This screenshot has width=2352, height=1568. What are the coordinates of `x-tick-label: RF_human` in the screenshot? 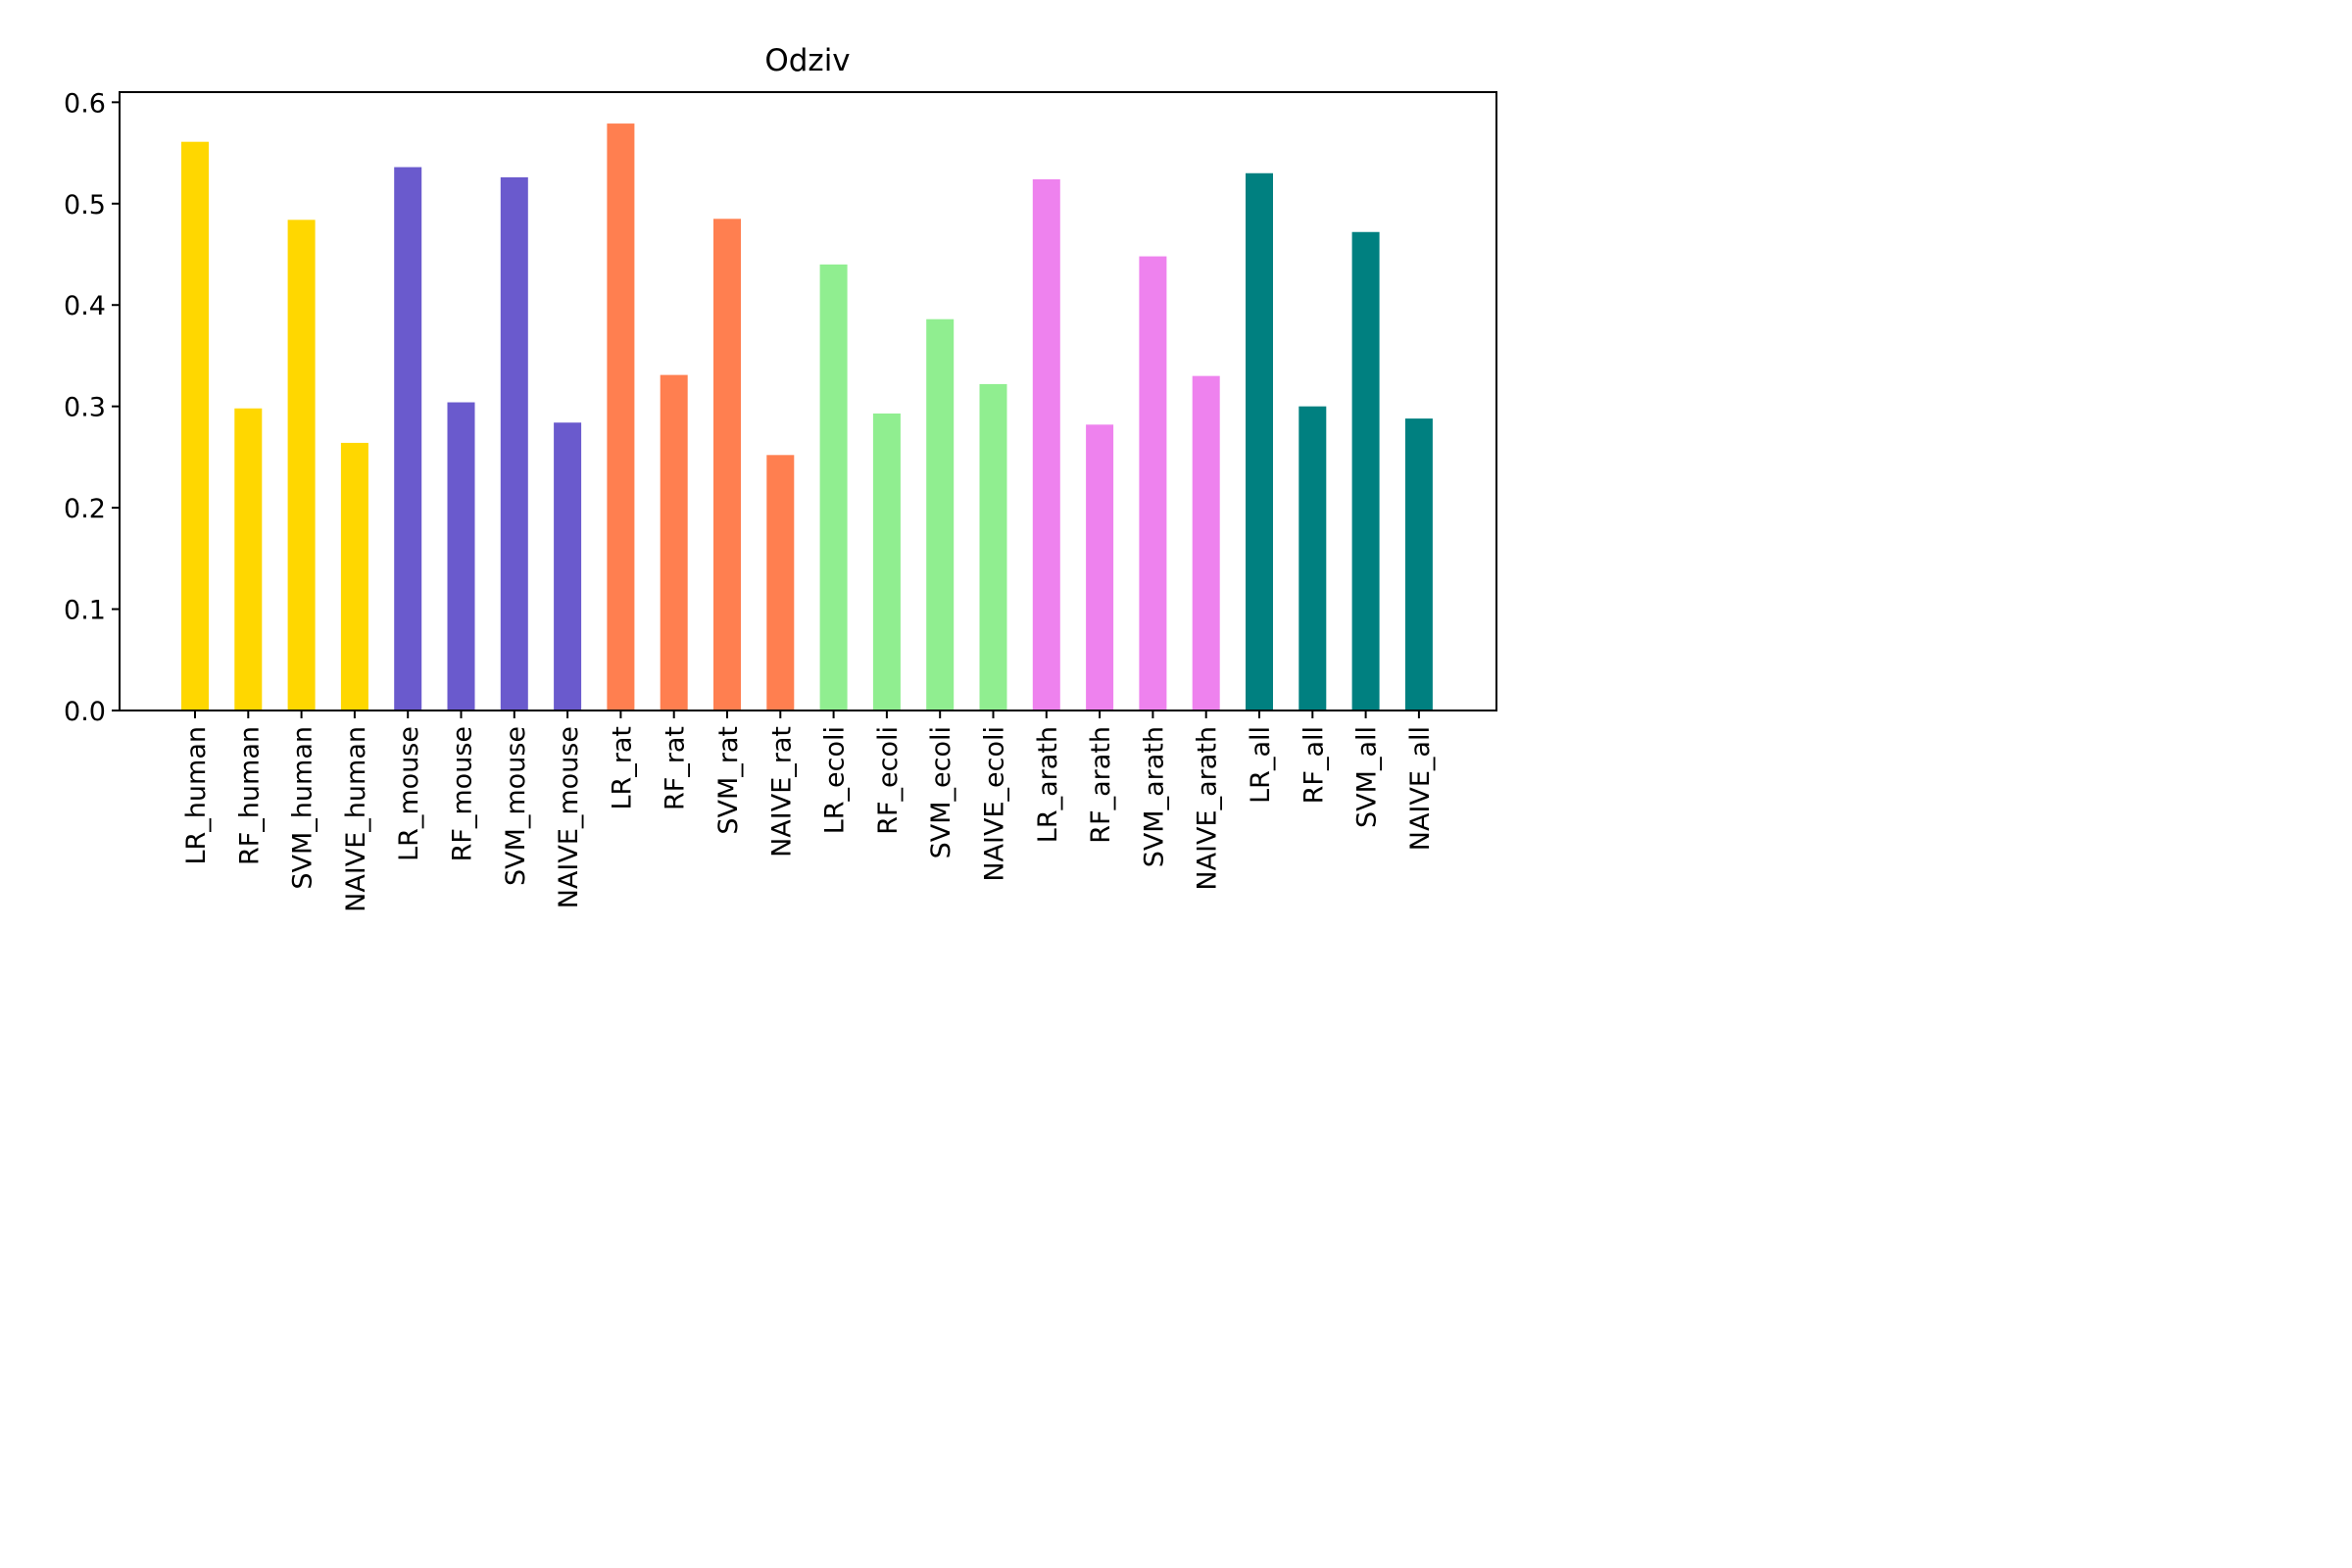 It's located at (249, 795).